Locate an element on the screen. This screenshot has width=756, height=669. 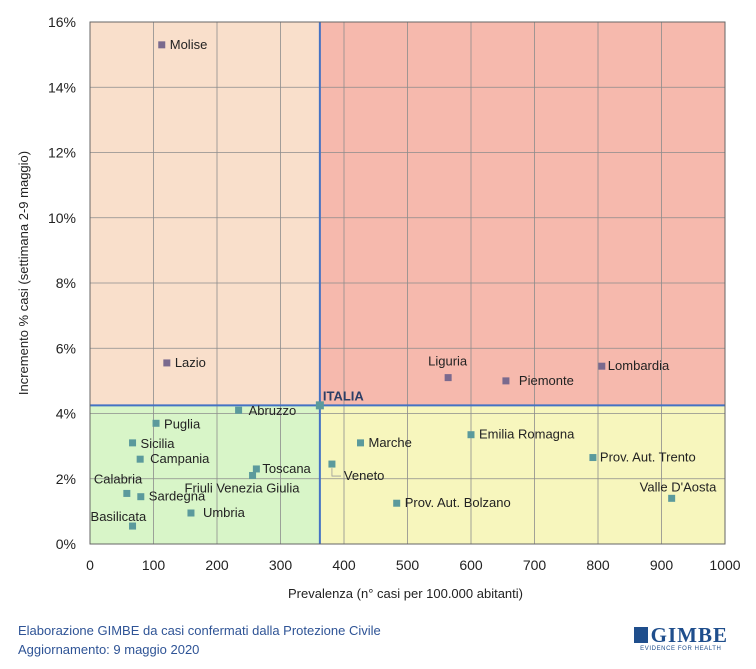
point-label: Liguria is located at coordinates (448, 361).